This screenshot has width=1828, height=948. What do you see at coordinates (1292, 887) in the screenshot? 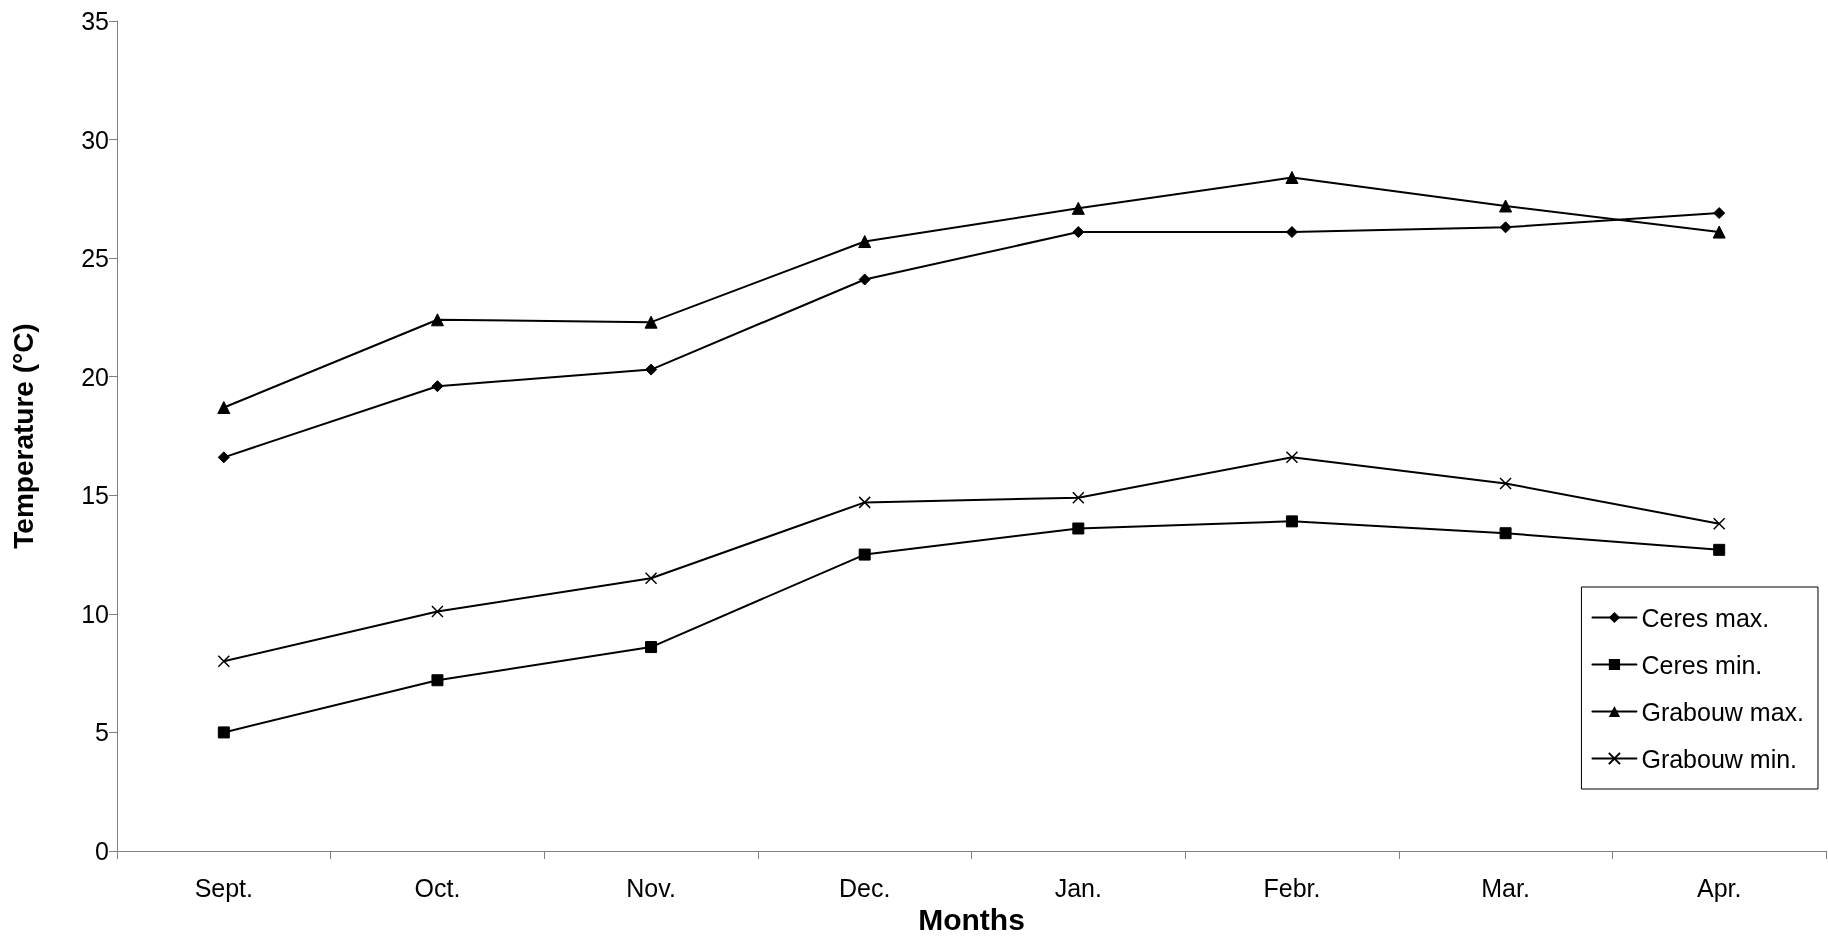
I see `x-tick-label: Febr.` at bounding box center [1292, 887].